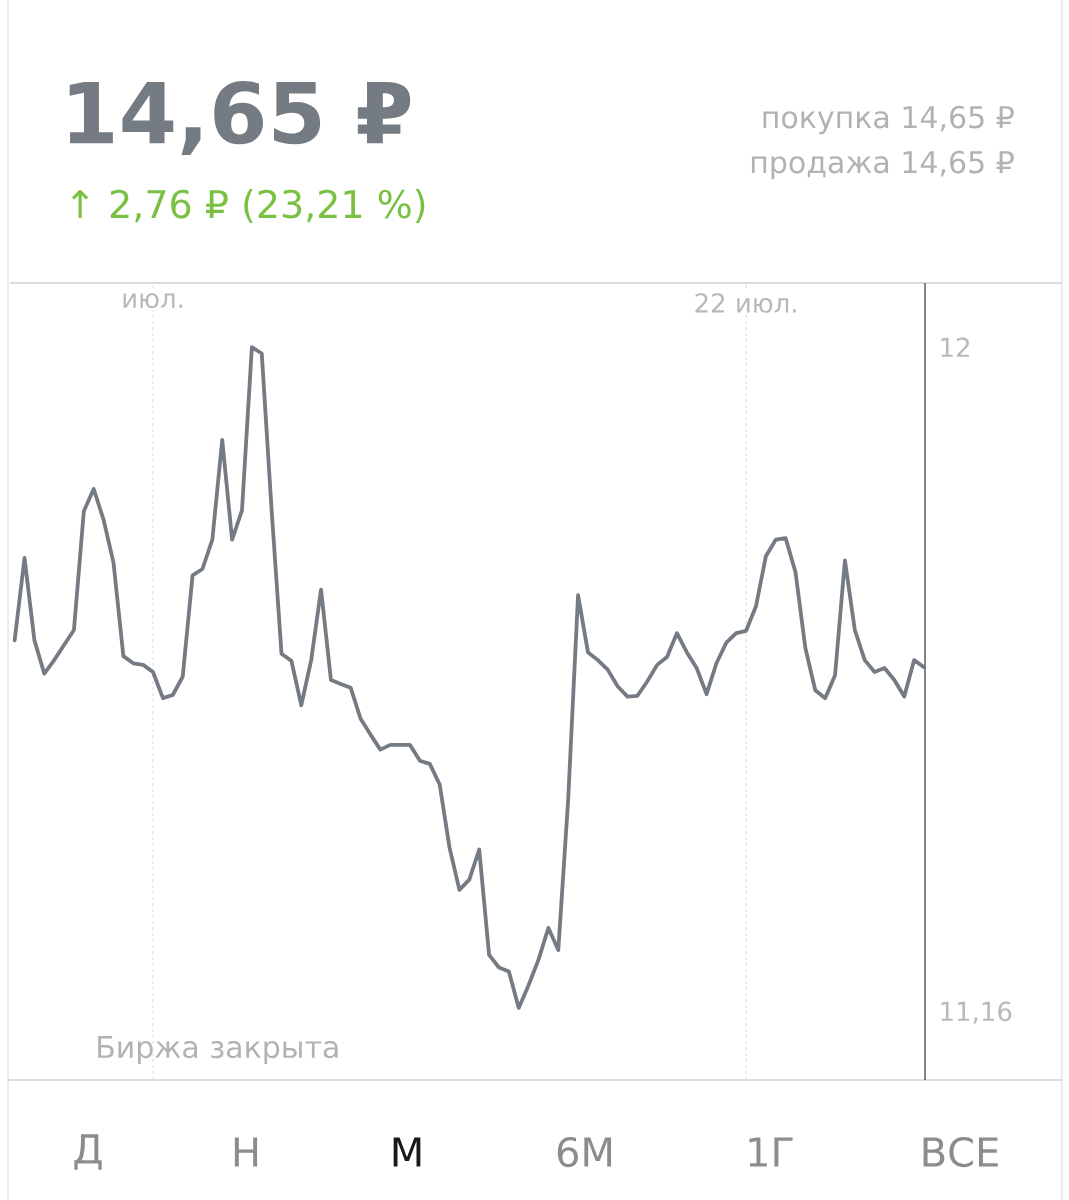 The image size is (1069, 1200). I want to click on x-tick-label: 22 июл., so click(745, 303).